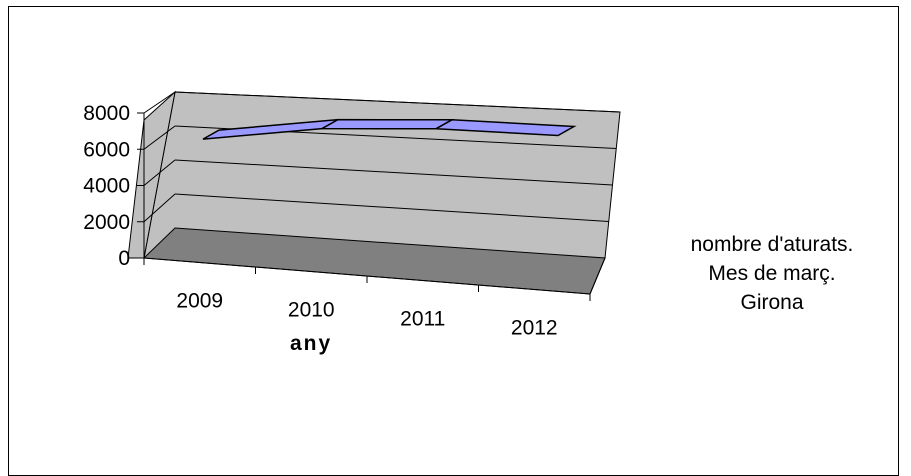 Image resolution: width=911 pixels, height=476 pixels. Describe the element at coordinates (534, 328) in the screenshot. I see `x-tick-label: 2012` at that location.